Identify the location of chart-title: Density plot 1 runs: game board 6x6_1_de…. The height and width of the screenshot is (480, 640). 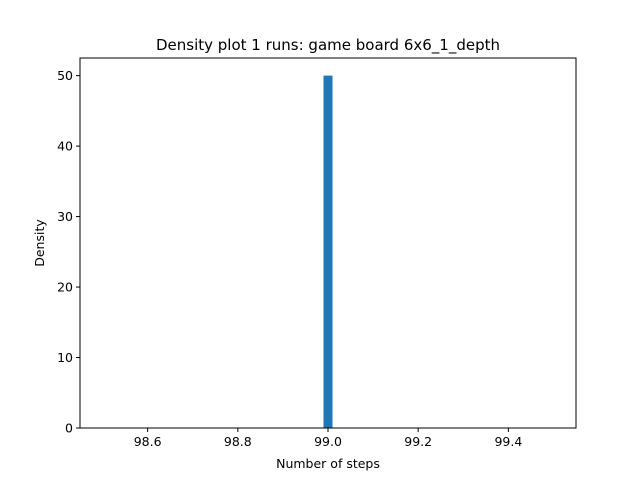
(328, 45).